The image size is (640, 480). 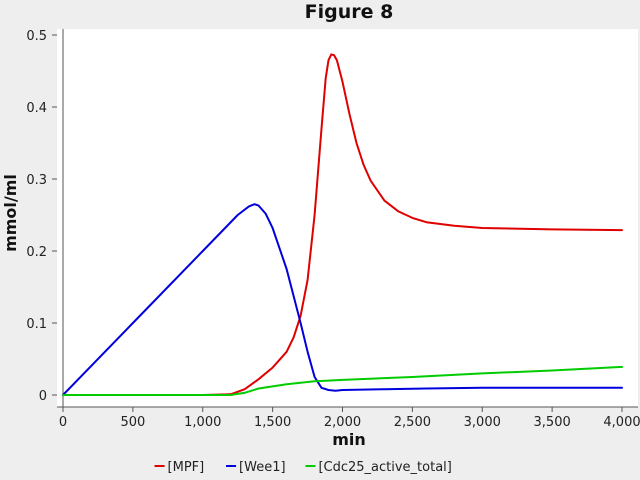 I want to click on legend-label: [Cdc25_active_total], so click(x=384, y=467).